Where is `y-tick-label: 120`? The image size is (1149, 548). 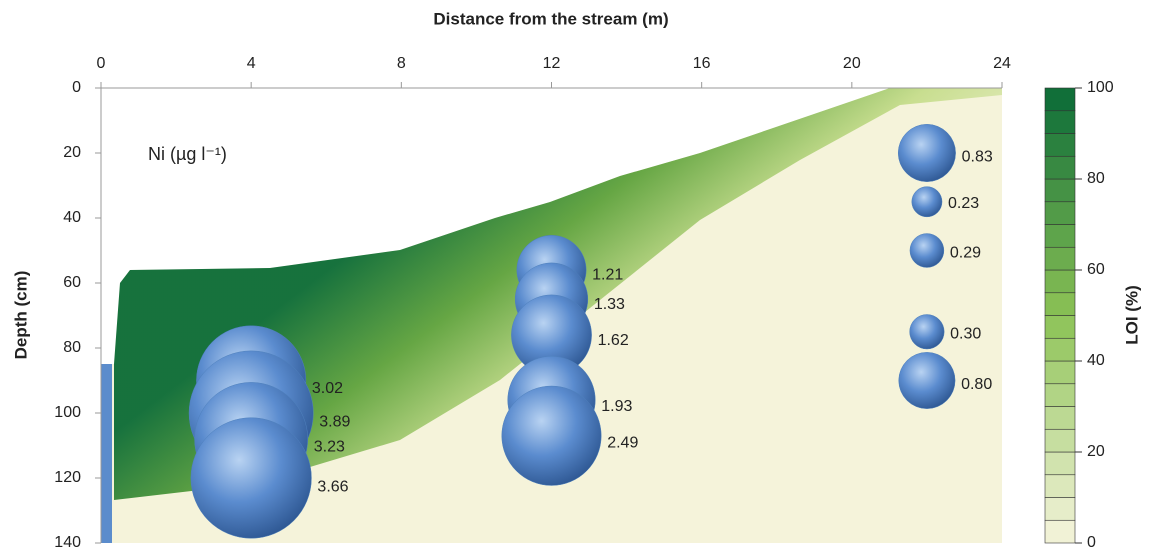
y-tick-label: 120 is located at coordinates (67, 477).